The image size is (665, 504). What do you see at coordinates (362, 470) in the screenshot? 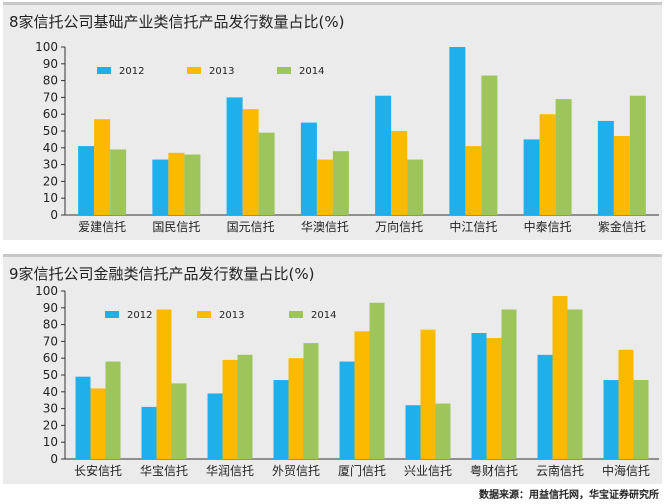
I see `x-tick-label: 厦门信托` at bounding box center [362, 470].